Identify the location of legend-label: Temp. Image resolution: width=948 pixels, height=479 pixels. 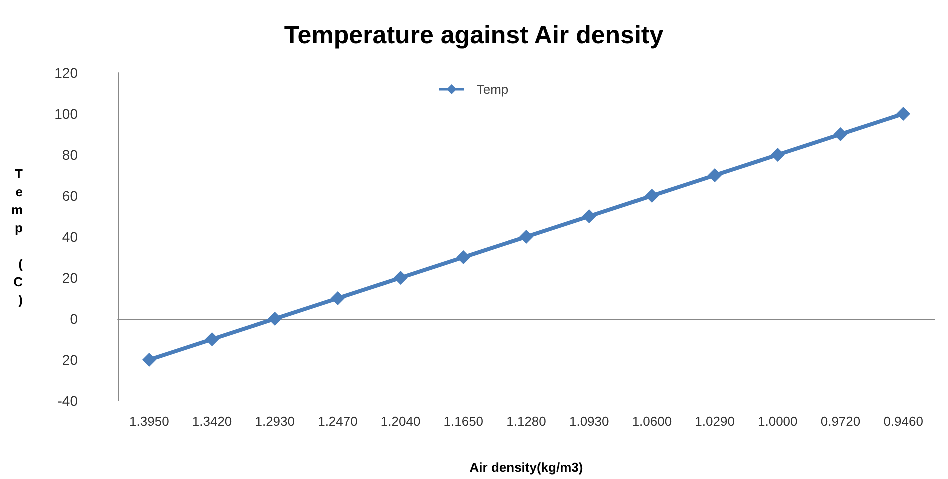
(492, 89).